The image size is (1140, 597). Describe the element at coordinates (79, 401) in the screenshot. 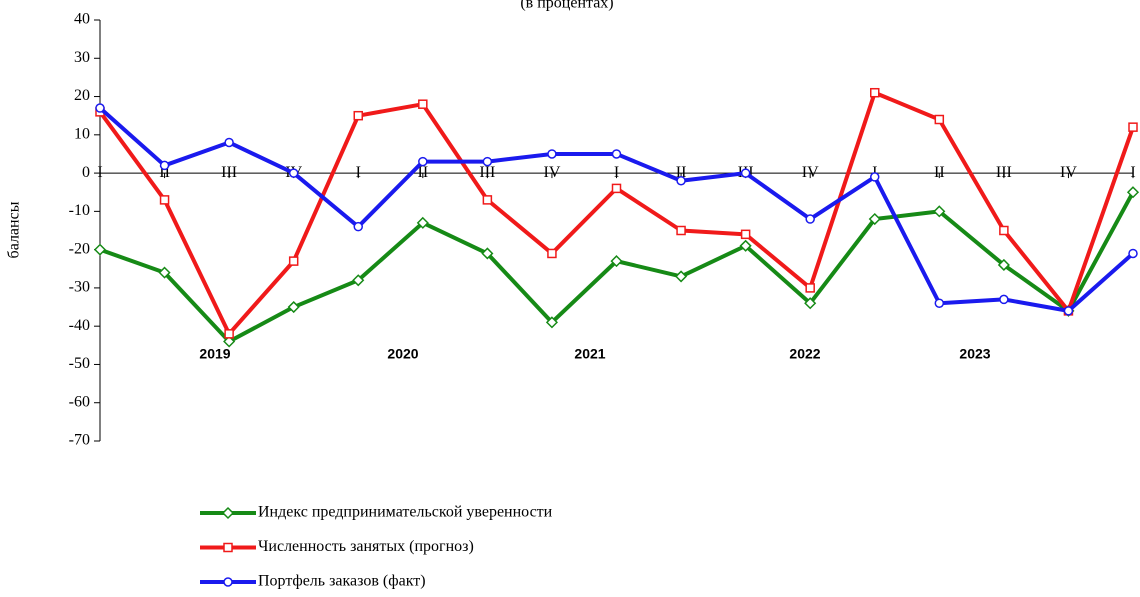

I see `y-tick-label: -60` at that location.